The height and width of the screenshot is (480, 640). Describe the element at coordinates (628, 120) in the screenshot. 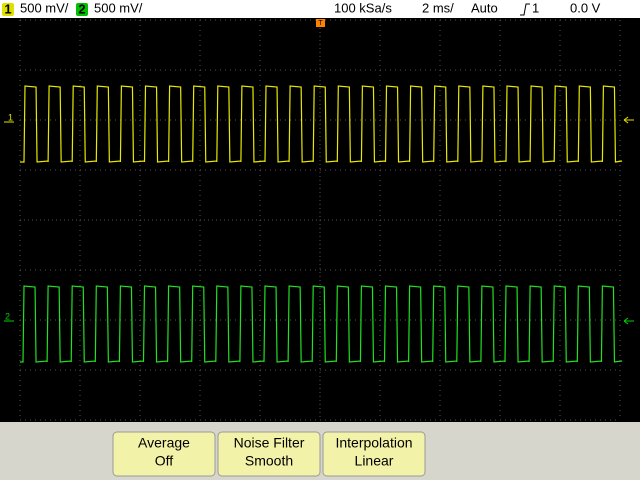

I see `ch1-trigger-arrow` at that location.